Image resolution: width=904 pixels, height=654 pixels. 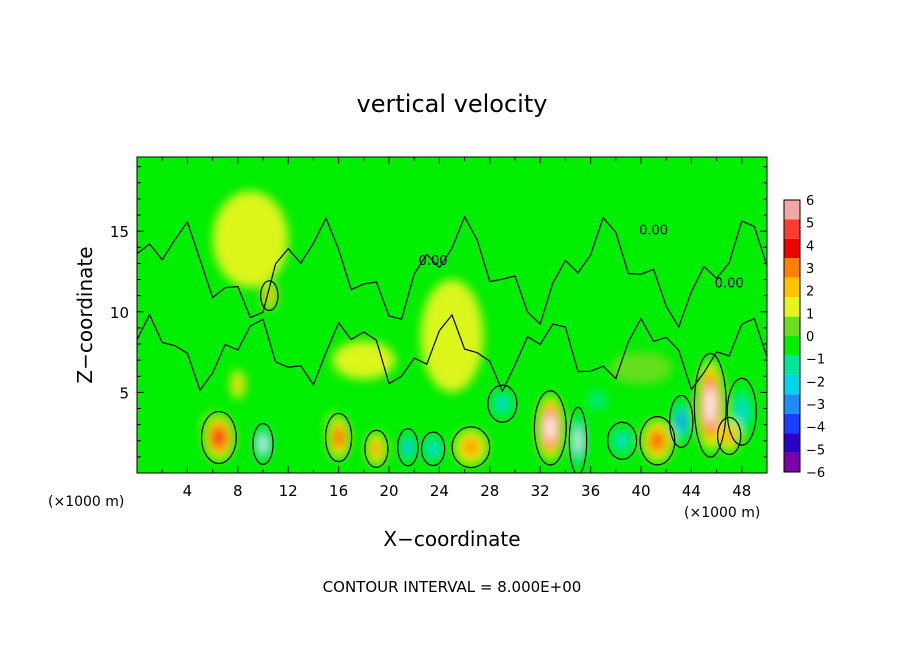 I want to click on colorbar-label: −6, so click(x=815, y=473).